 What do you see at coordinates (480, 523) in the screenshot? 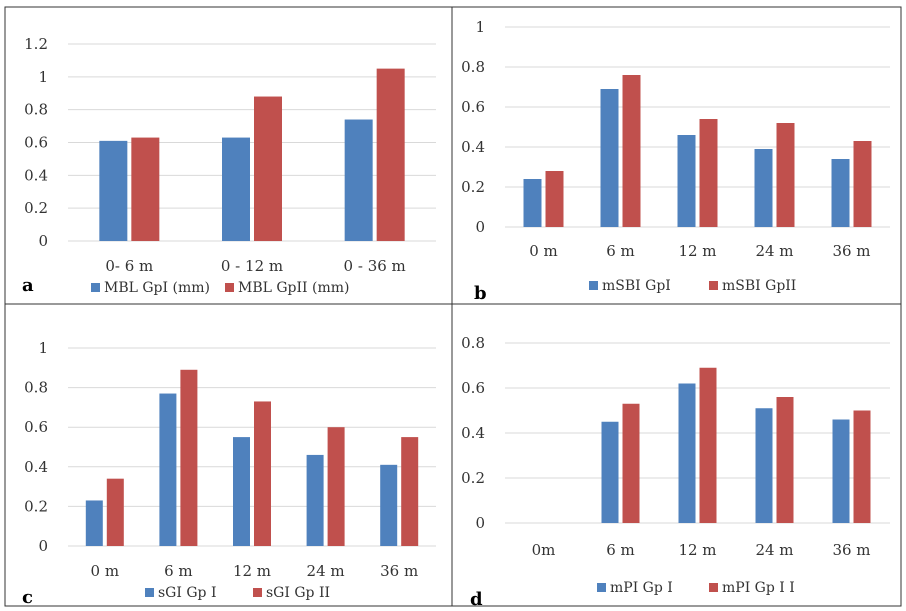
I see `panel-d-ytick-label: 0` at bounding box center [480, 523].